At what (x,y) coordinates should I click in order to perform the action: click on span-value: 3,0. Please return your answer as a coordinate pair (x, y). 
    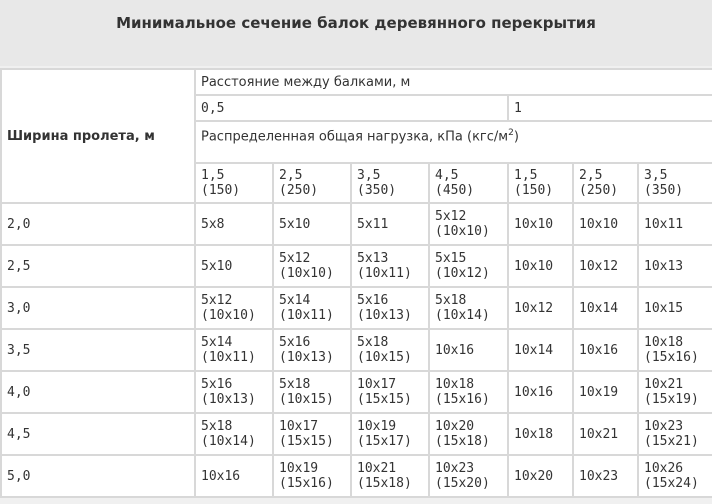
    Looking at the image, I should click on (98, 308).